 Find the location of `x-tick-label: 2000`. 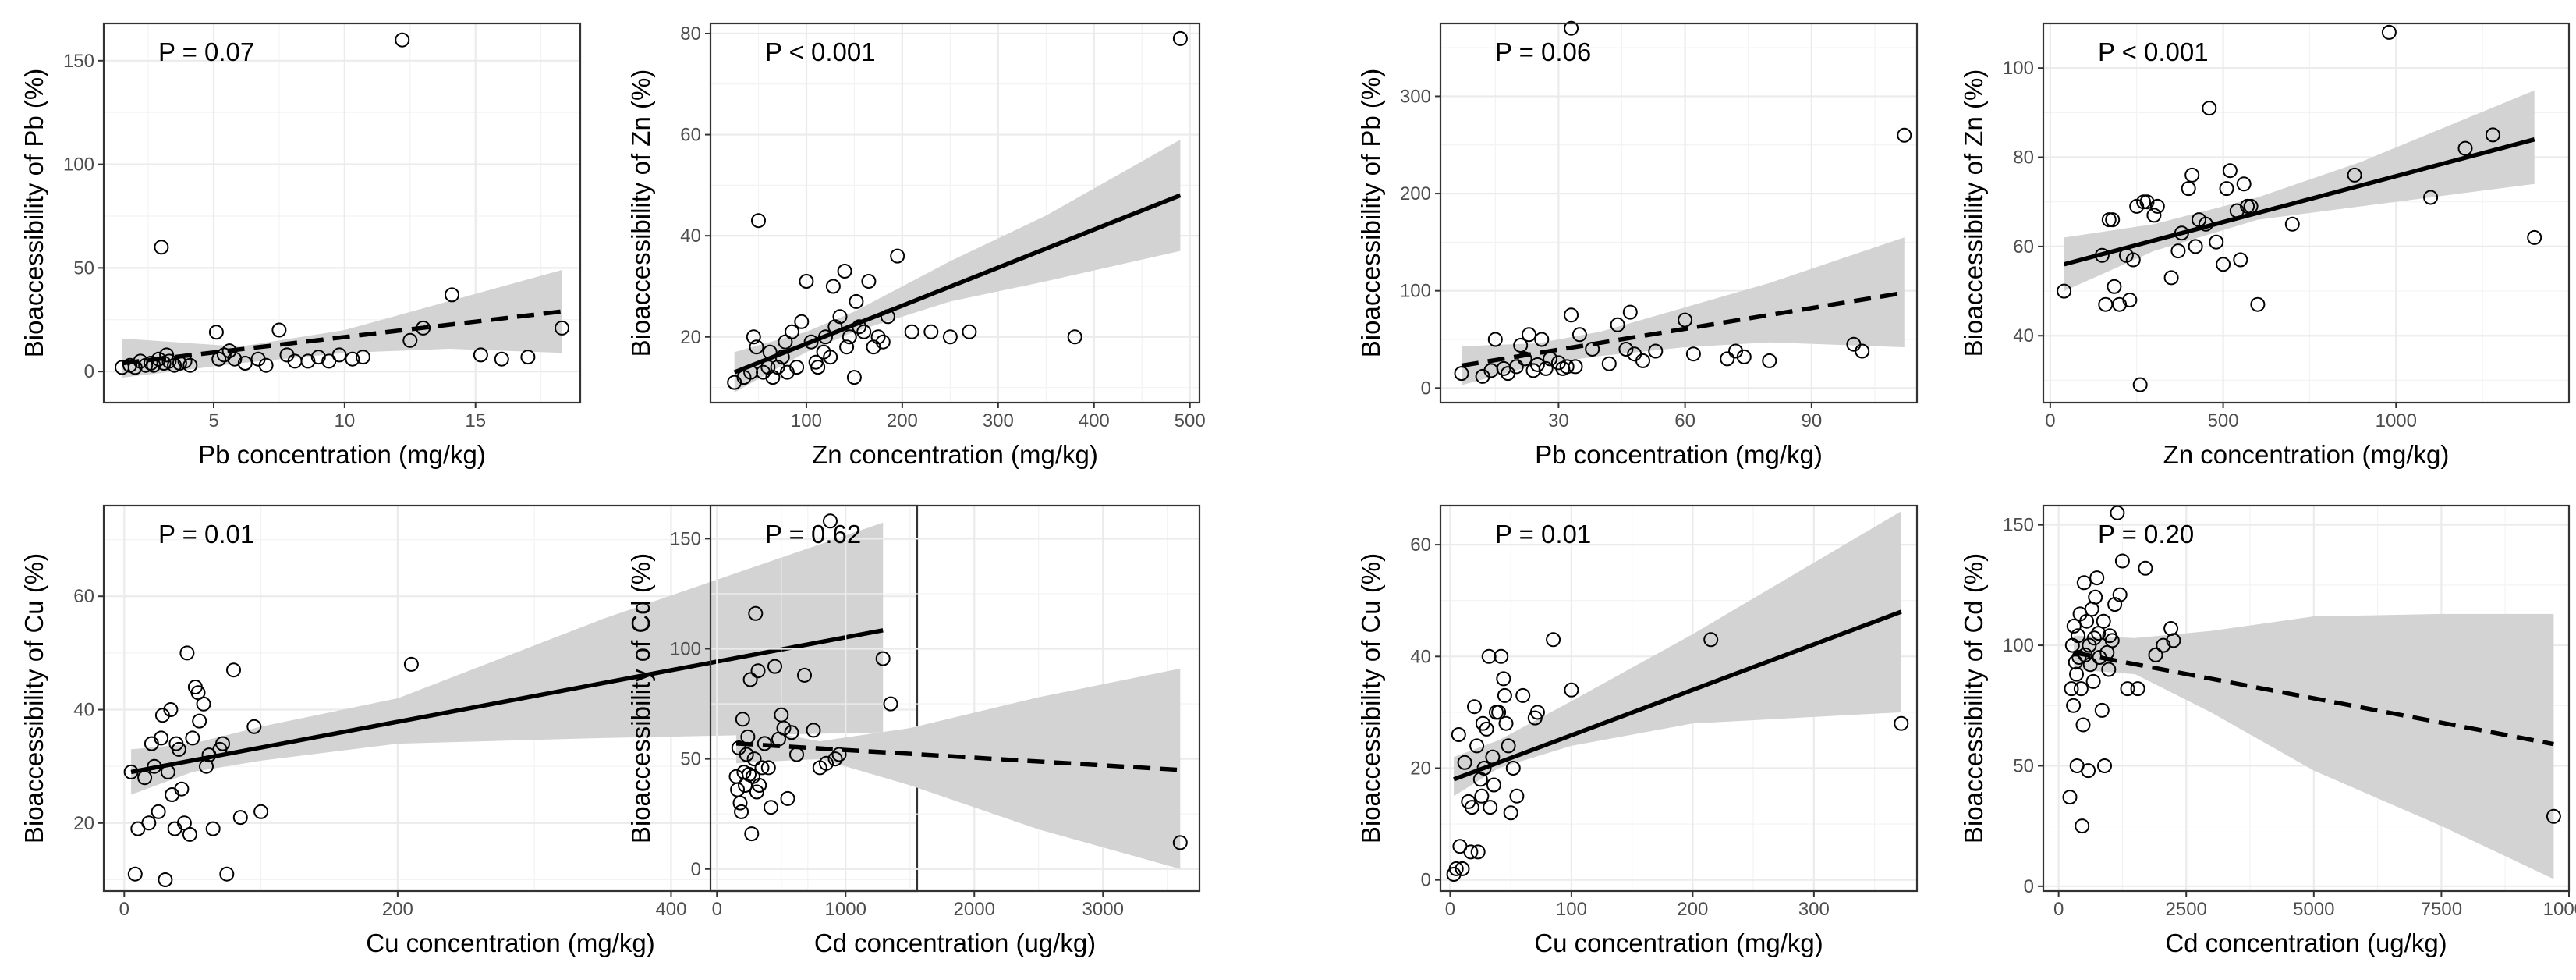

x-tick-label: 2000 is located at coordinates (974, 910).